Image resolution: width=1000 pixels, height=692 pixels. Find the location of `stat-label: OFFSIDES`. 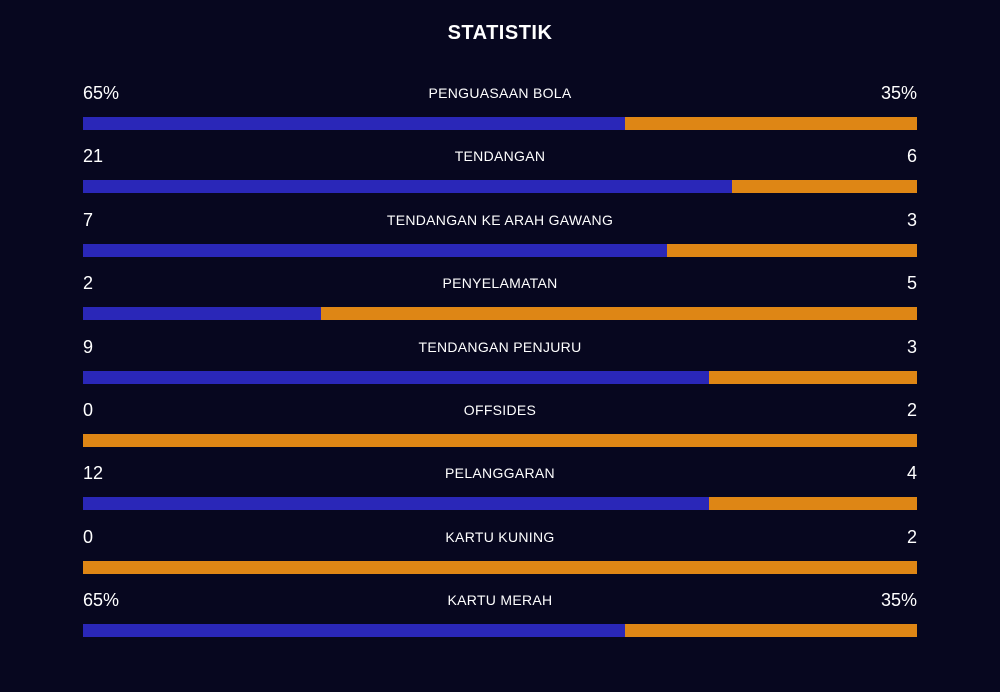

stat-label: OFFSIDES is located at coordinates (500, 410).